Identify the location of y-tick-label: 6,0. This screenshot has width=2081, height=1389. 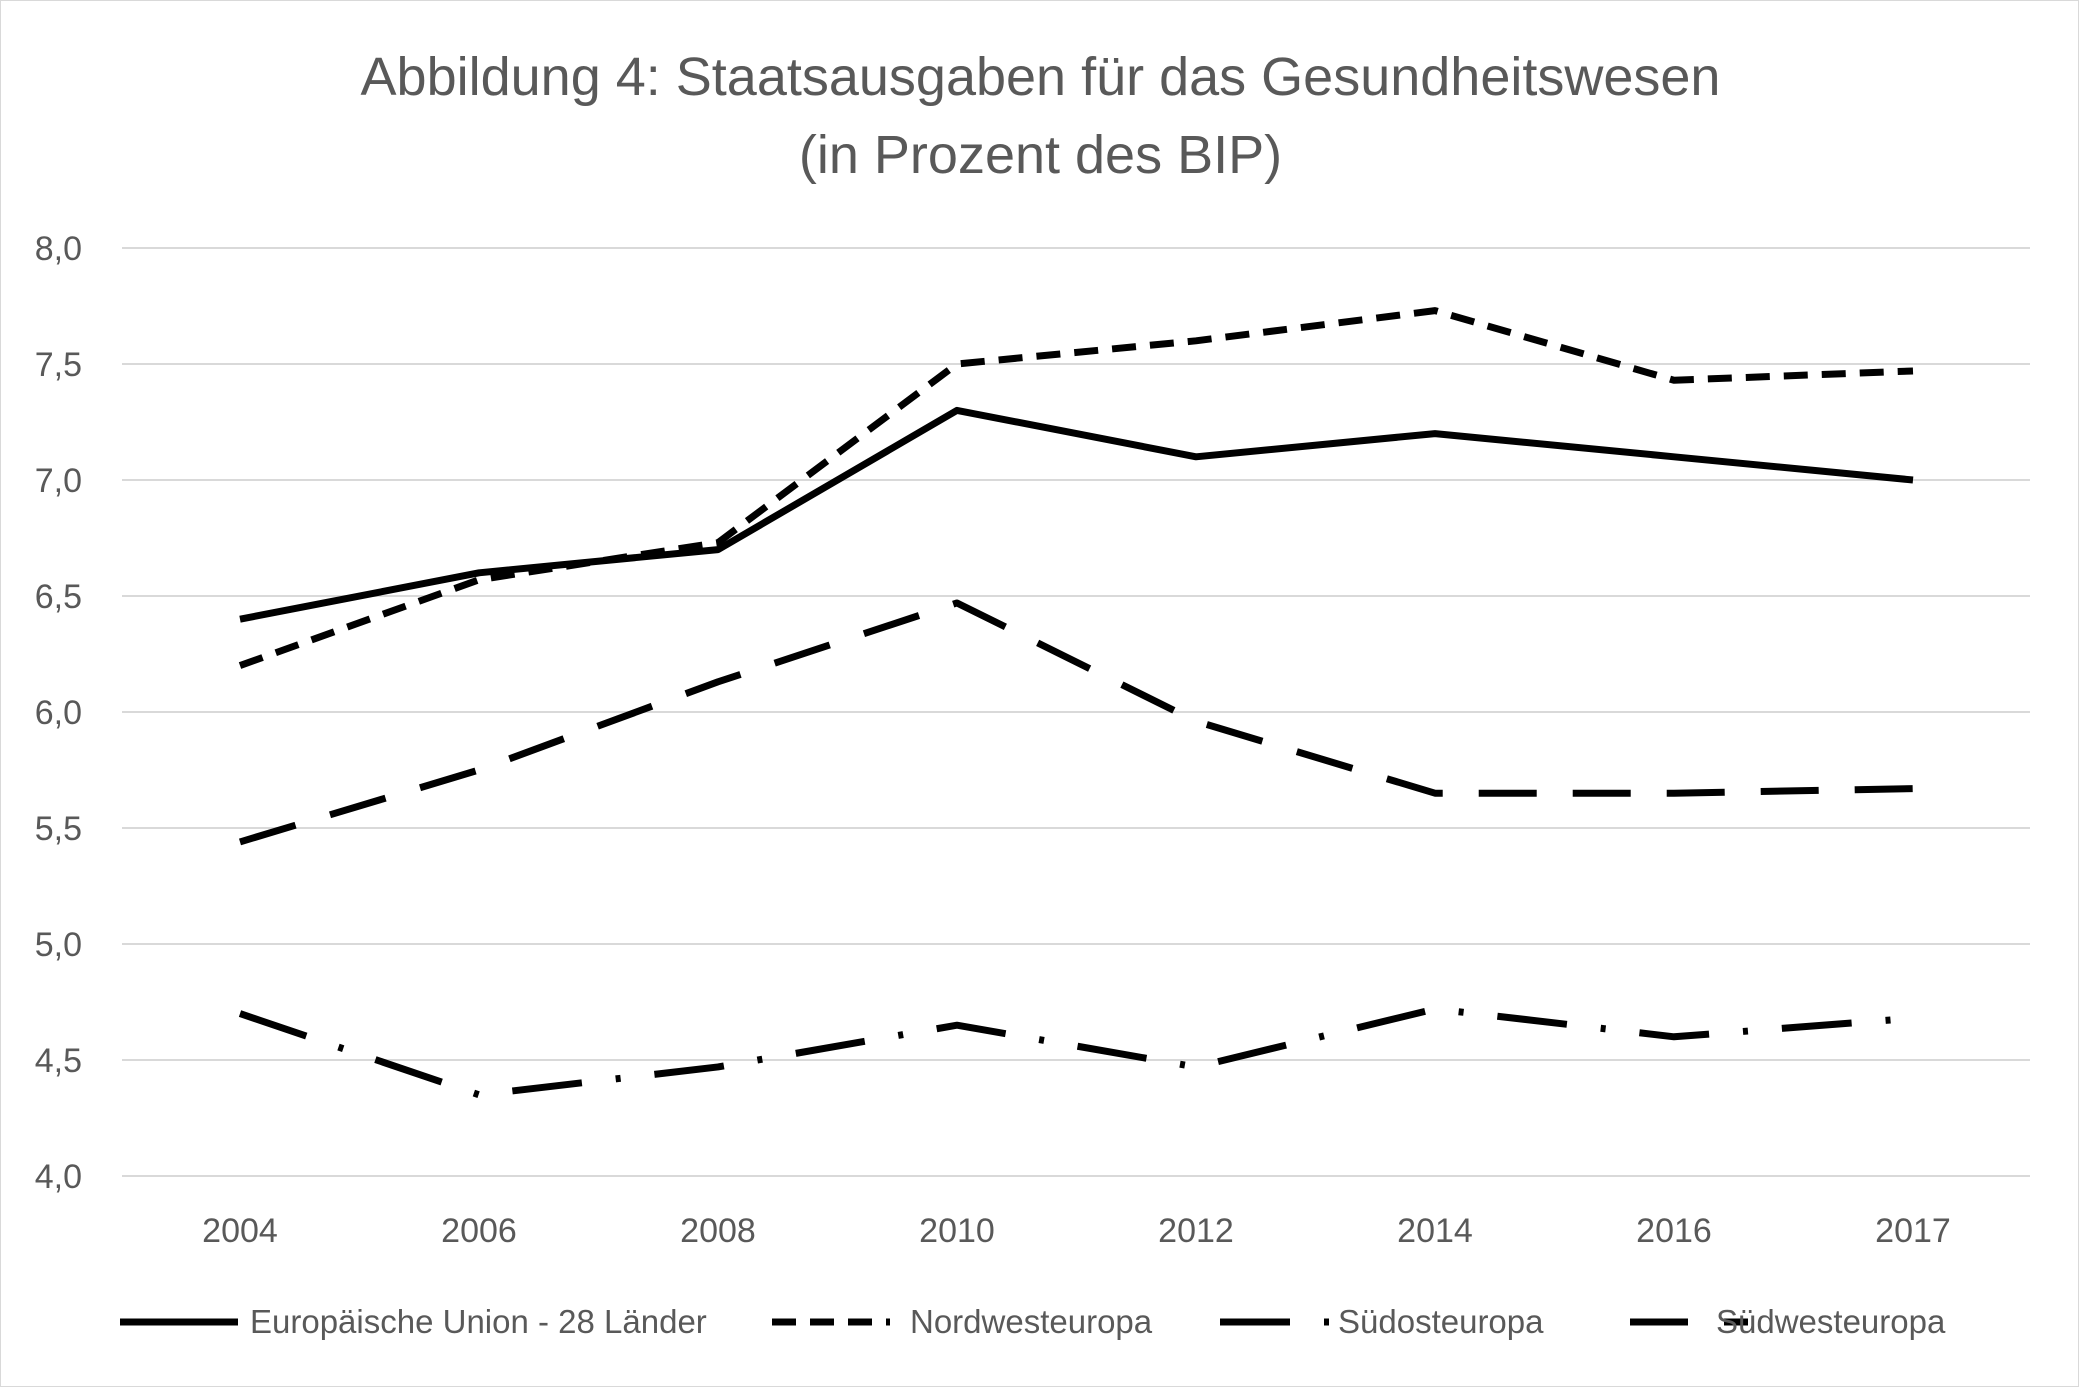
(58, 713).